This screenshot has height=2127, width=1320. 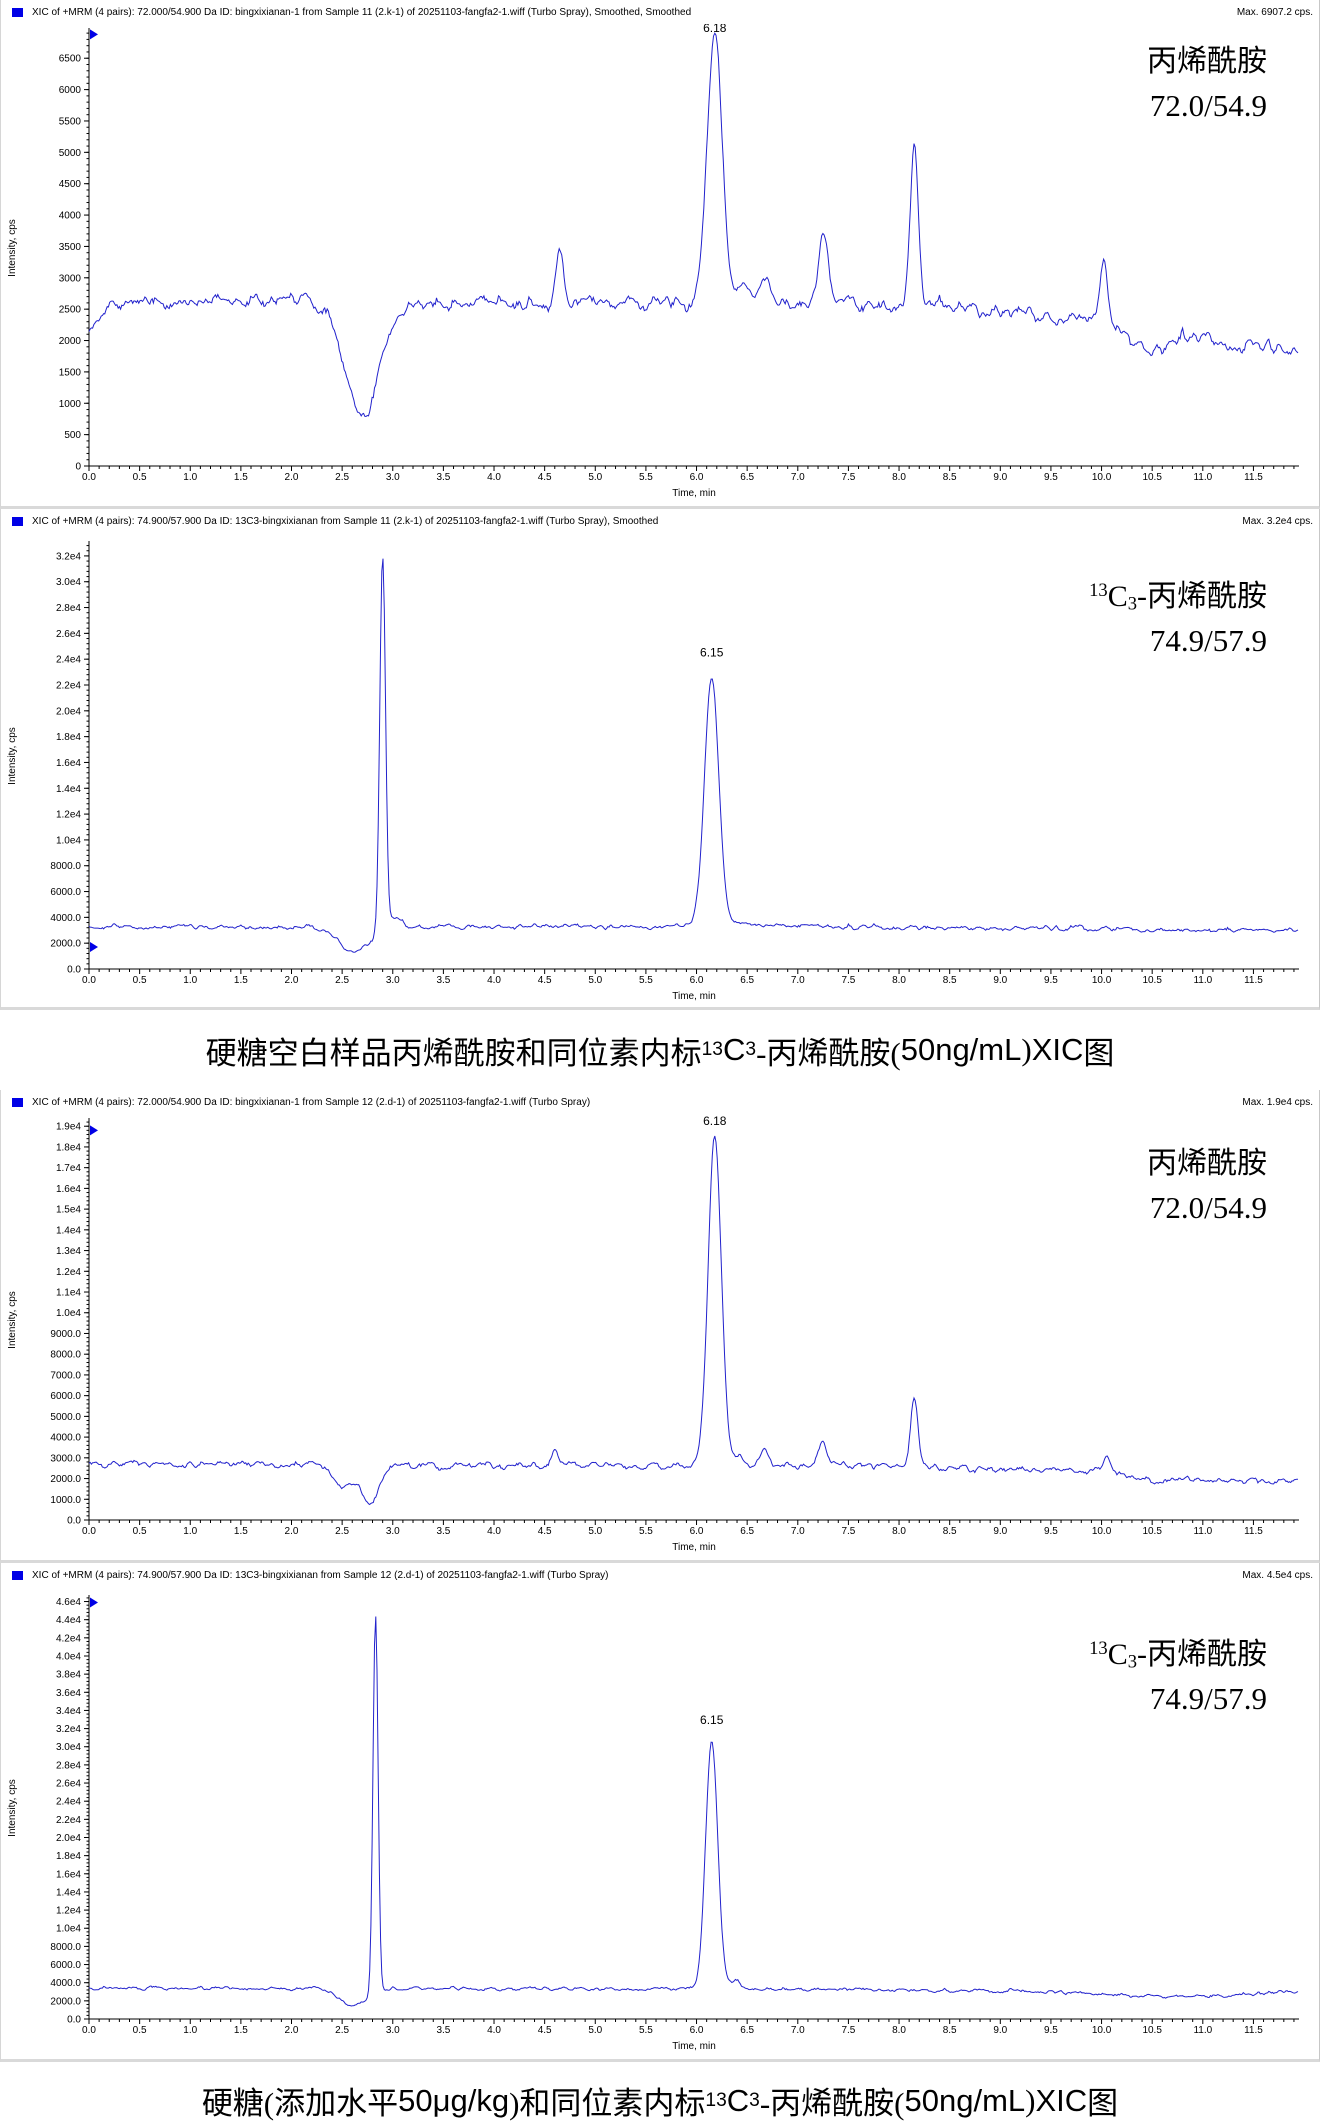 What do you see at coordinates (70, 184) in the screenshot?
I see `svg-text: 4500` at bounding box center [70, 184].